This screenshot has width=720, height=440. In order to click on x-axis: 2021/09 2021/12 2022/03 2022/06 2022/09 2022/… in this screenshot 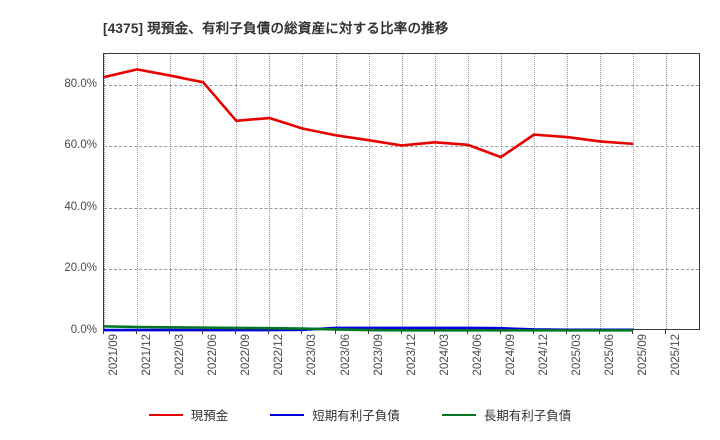, I will do `click(401, 362)`.